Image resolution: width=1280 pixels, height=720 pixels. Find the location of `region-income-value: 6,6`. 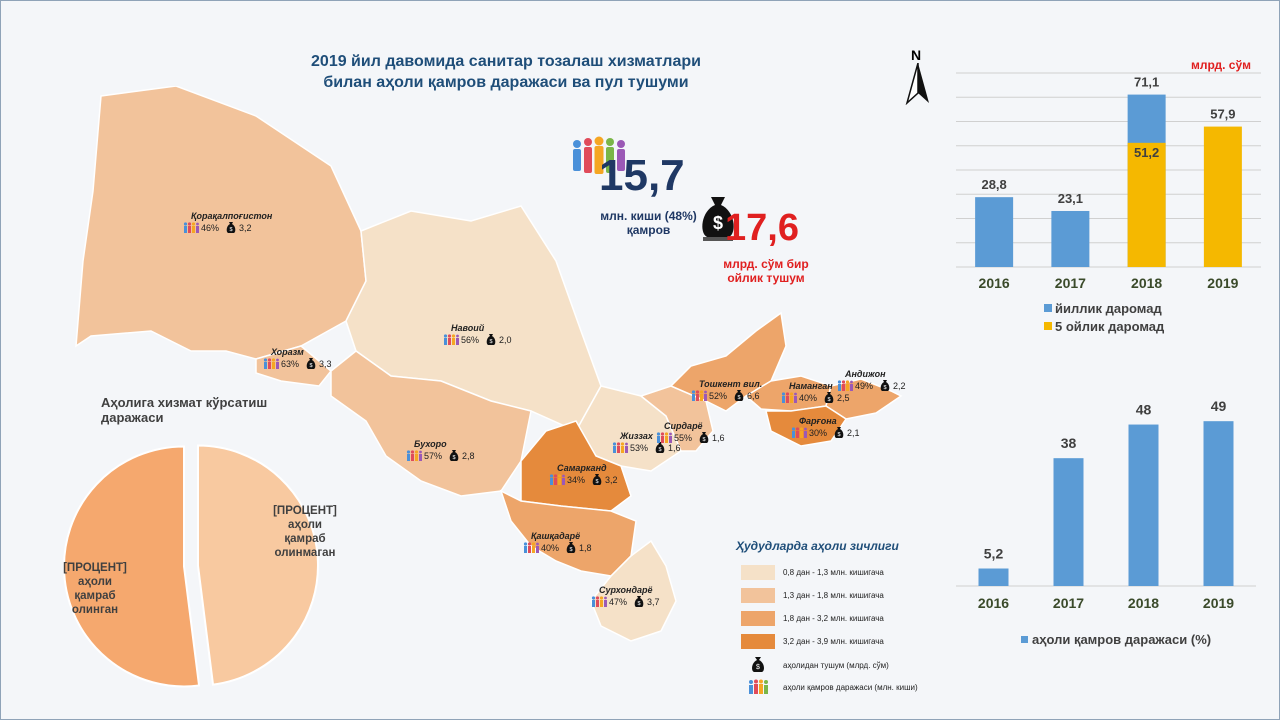

region-income-value: 6,6 is located at coordinates (753, 395).